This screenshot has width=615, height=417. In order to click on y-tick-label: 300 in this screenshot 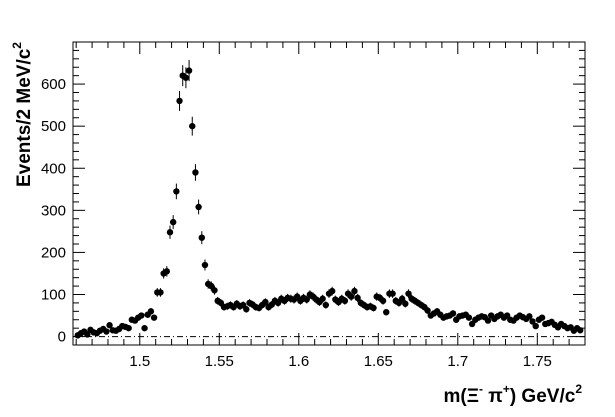, I will do `click(53, 210)`.